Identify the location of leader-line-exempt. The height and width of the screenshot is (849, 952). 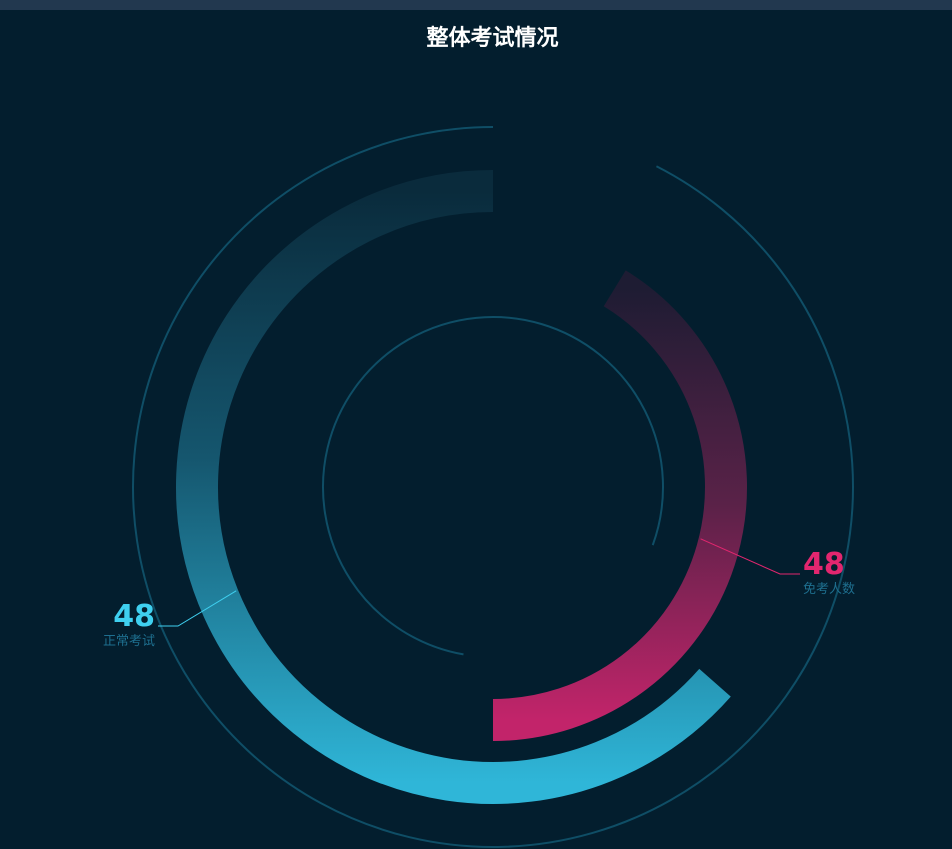
(750, 556).